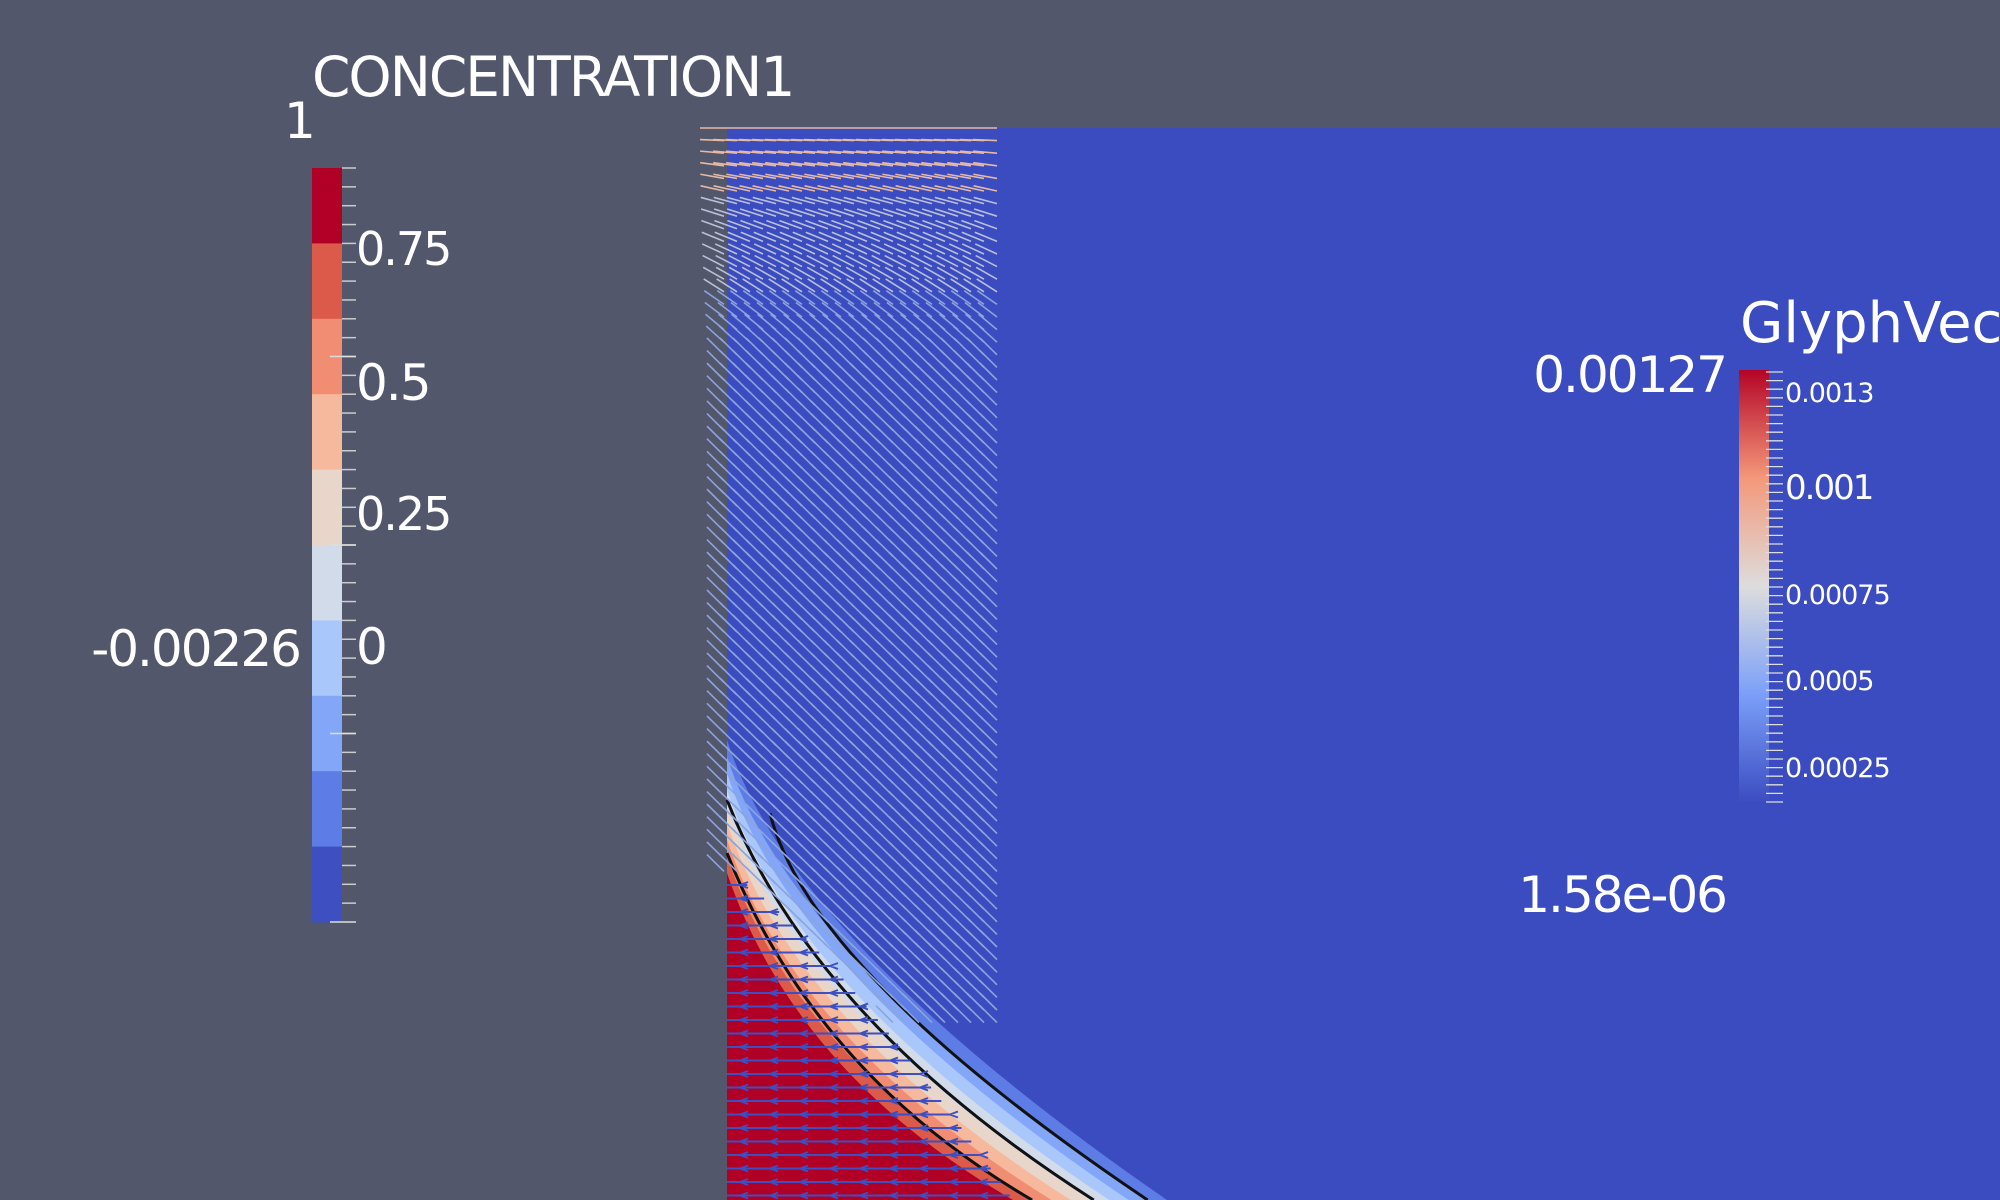 Image resolution: width=2000 pixels, height=1200 pixels. Describe the element at coordinates (1829, 393) in the screenshot. I see `glyph-tick-label: 0.0013` at that location.